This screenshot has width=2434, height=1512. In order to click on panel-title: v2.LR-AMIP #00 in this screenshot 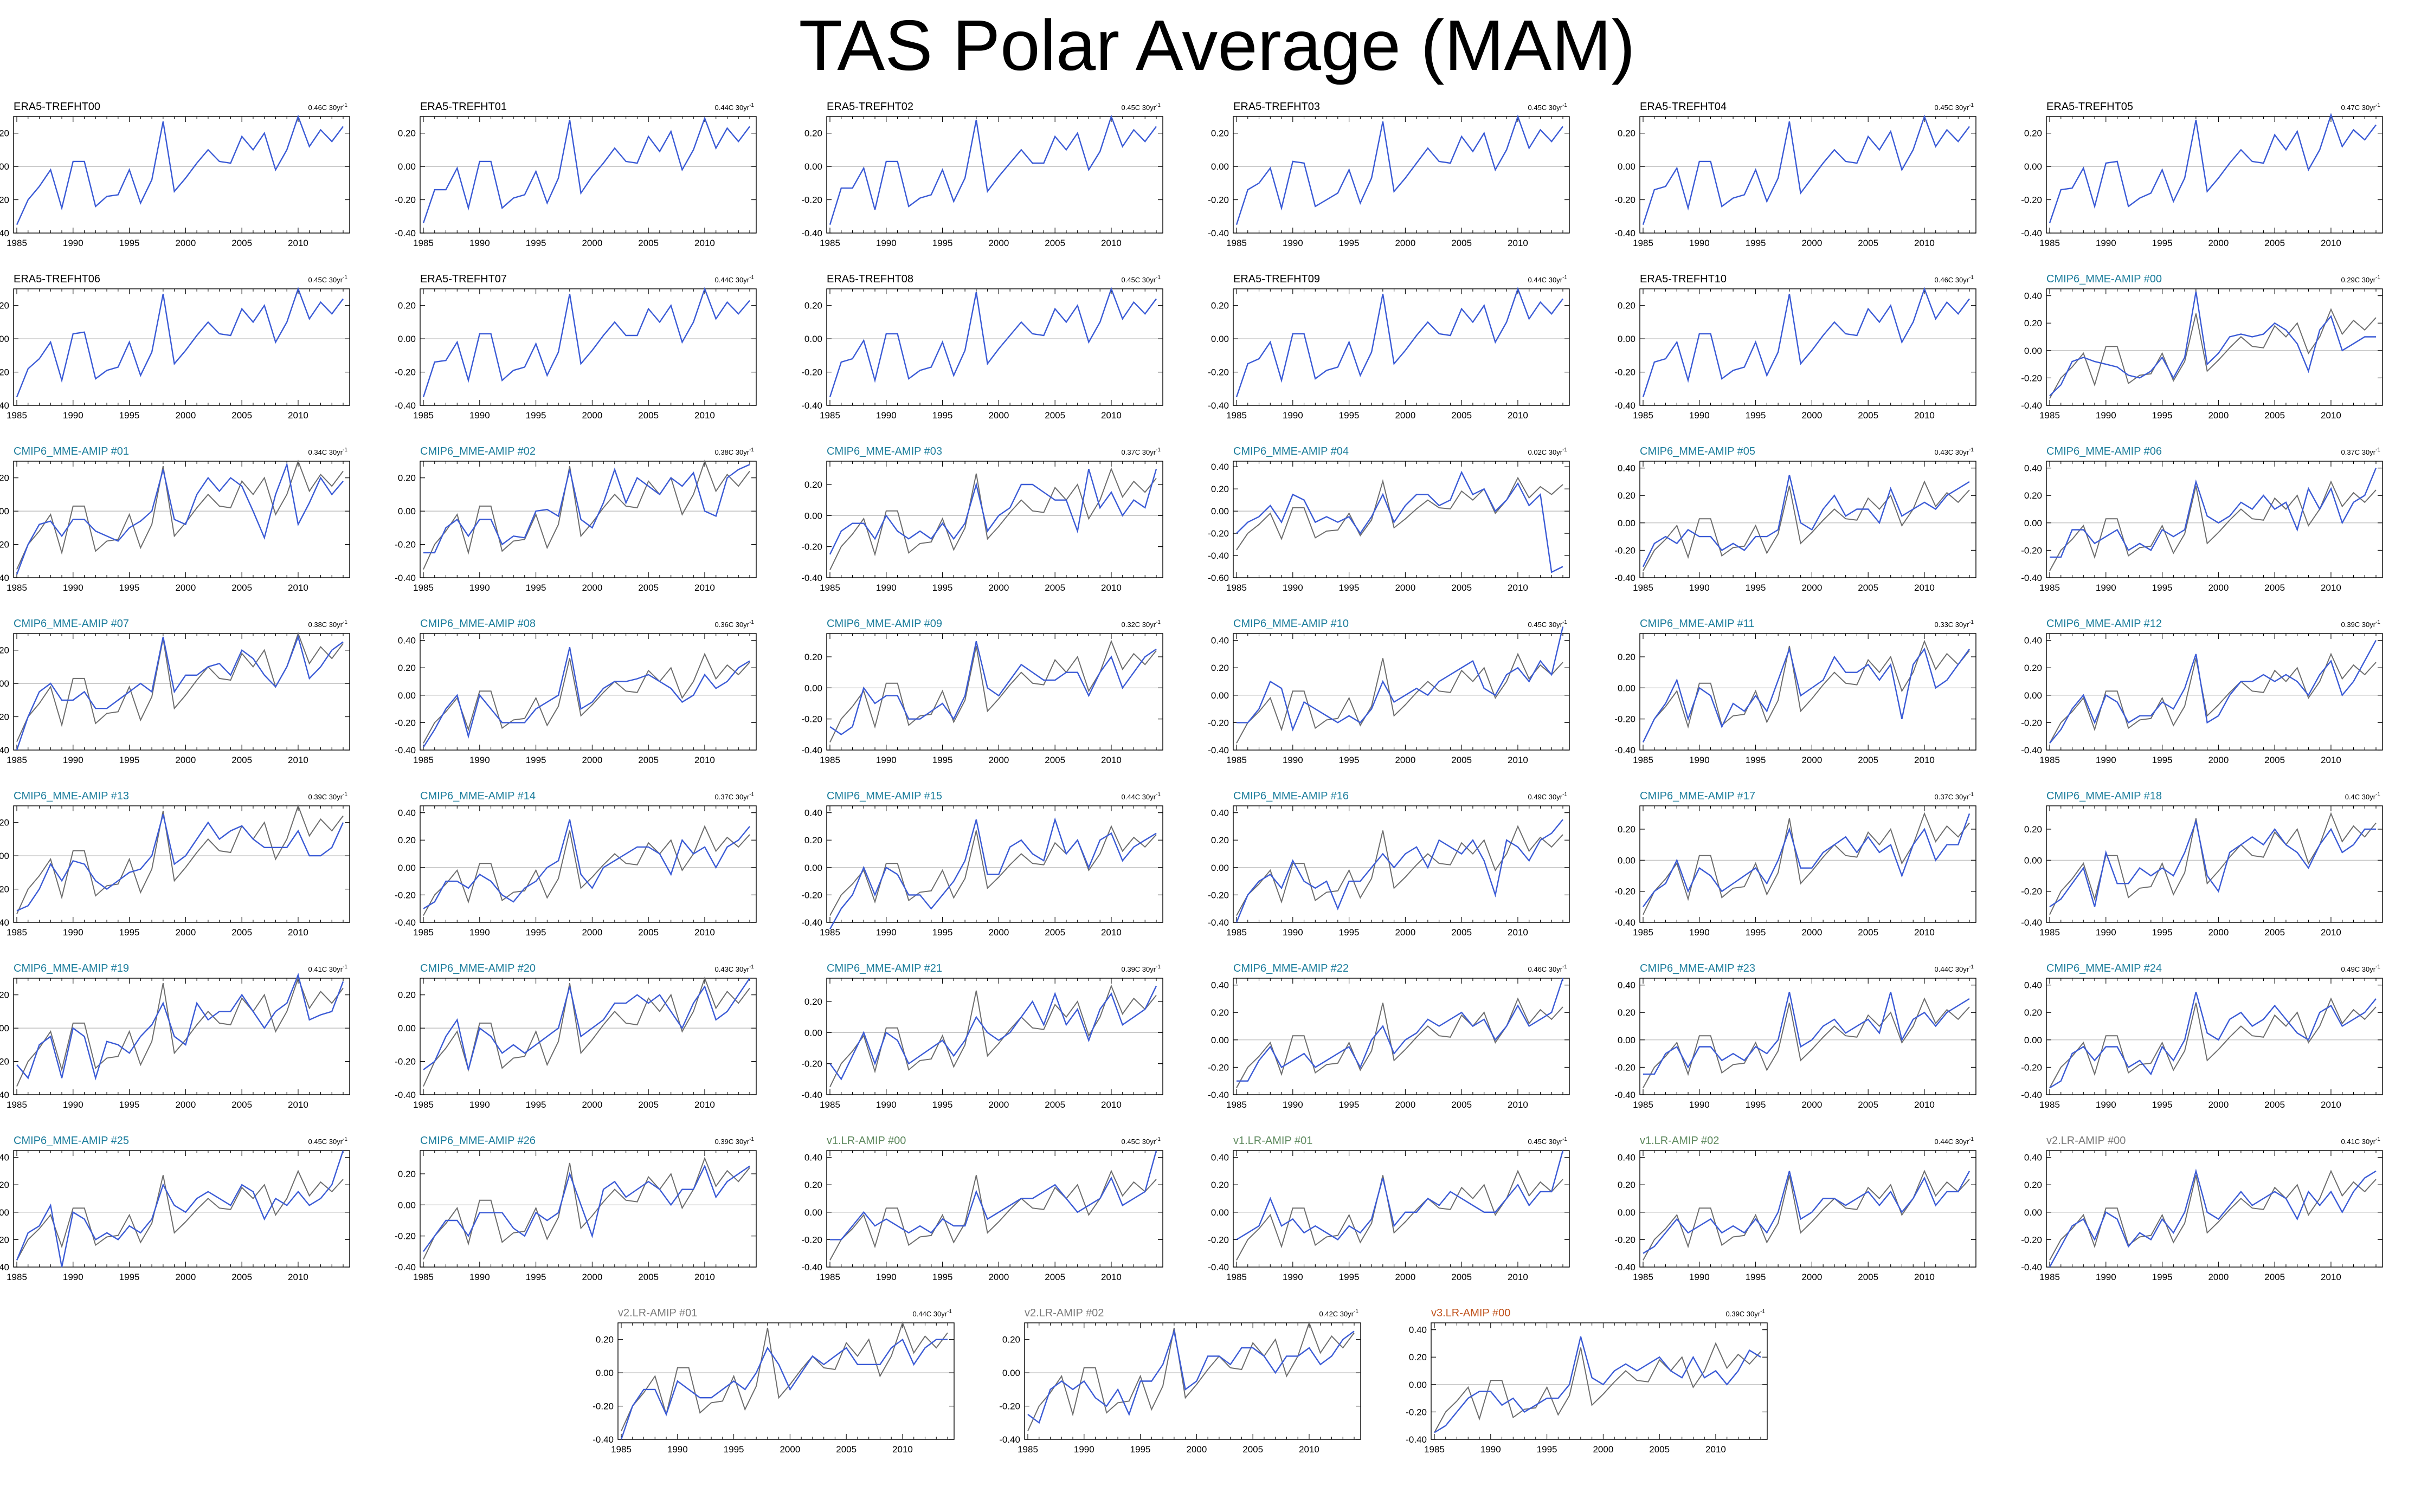, I will do `click(2086, 1141)`.